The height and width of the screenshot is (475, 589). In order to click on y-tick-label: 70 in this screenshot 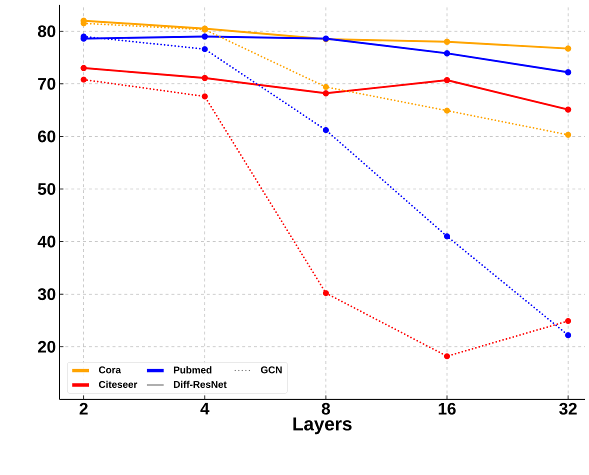, I will do `click(47, 84)`.